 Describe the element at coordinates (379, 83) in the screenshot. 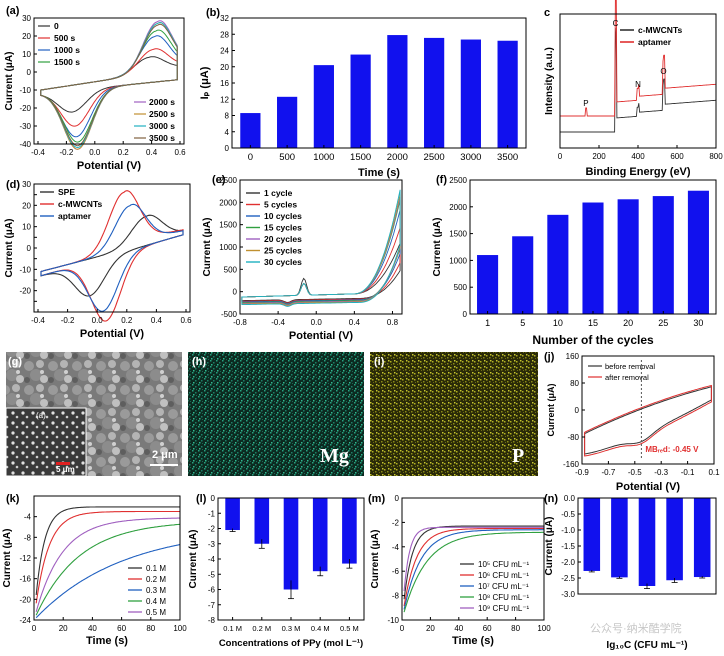

I see `plot-frame-b` at that location.